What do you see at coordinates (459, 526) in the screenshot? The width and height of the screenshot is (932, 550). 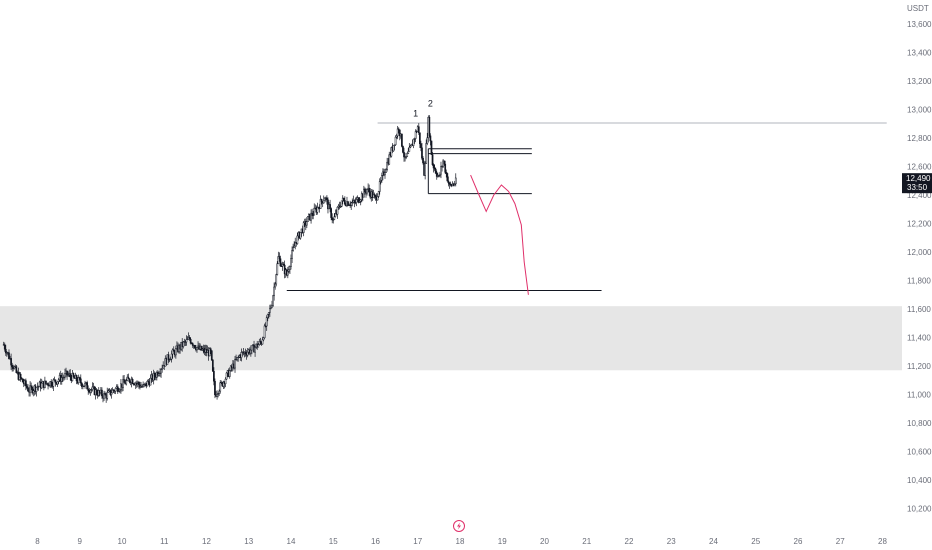 I see `lightning-icon` at bounding box center [459, 526].